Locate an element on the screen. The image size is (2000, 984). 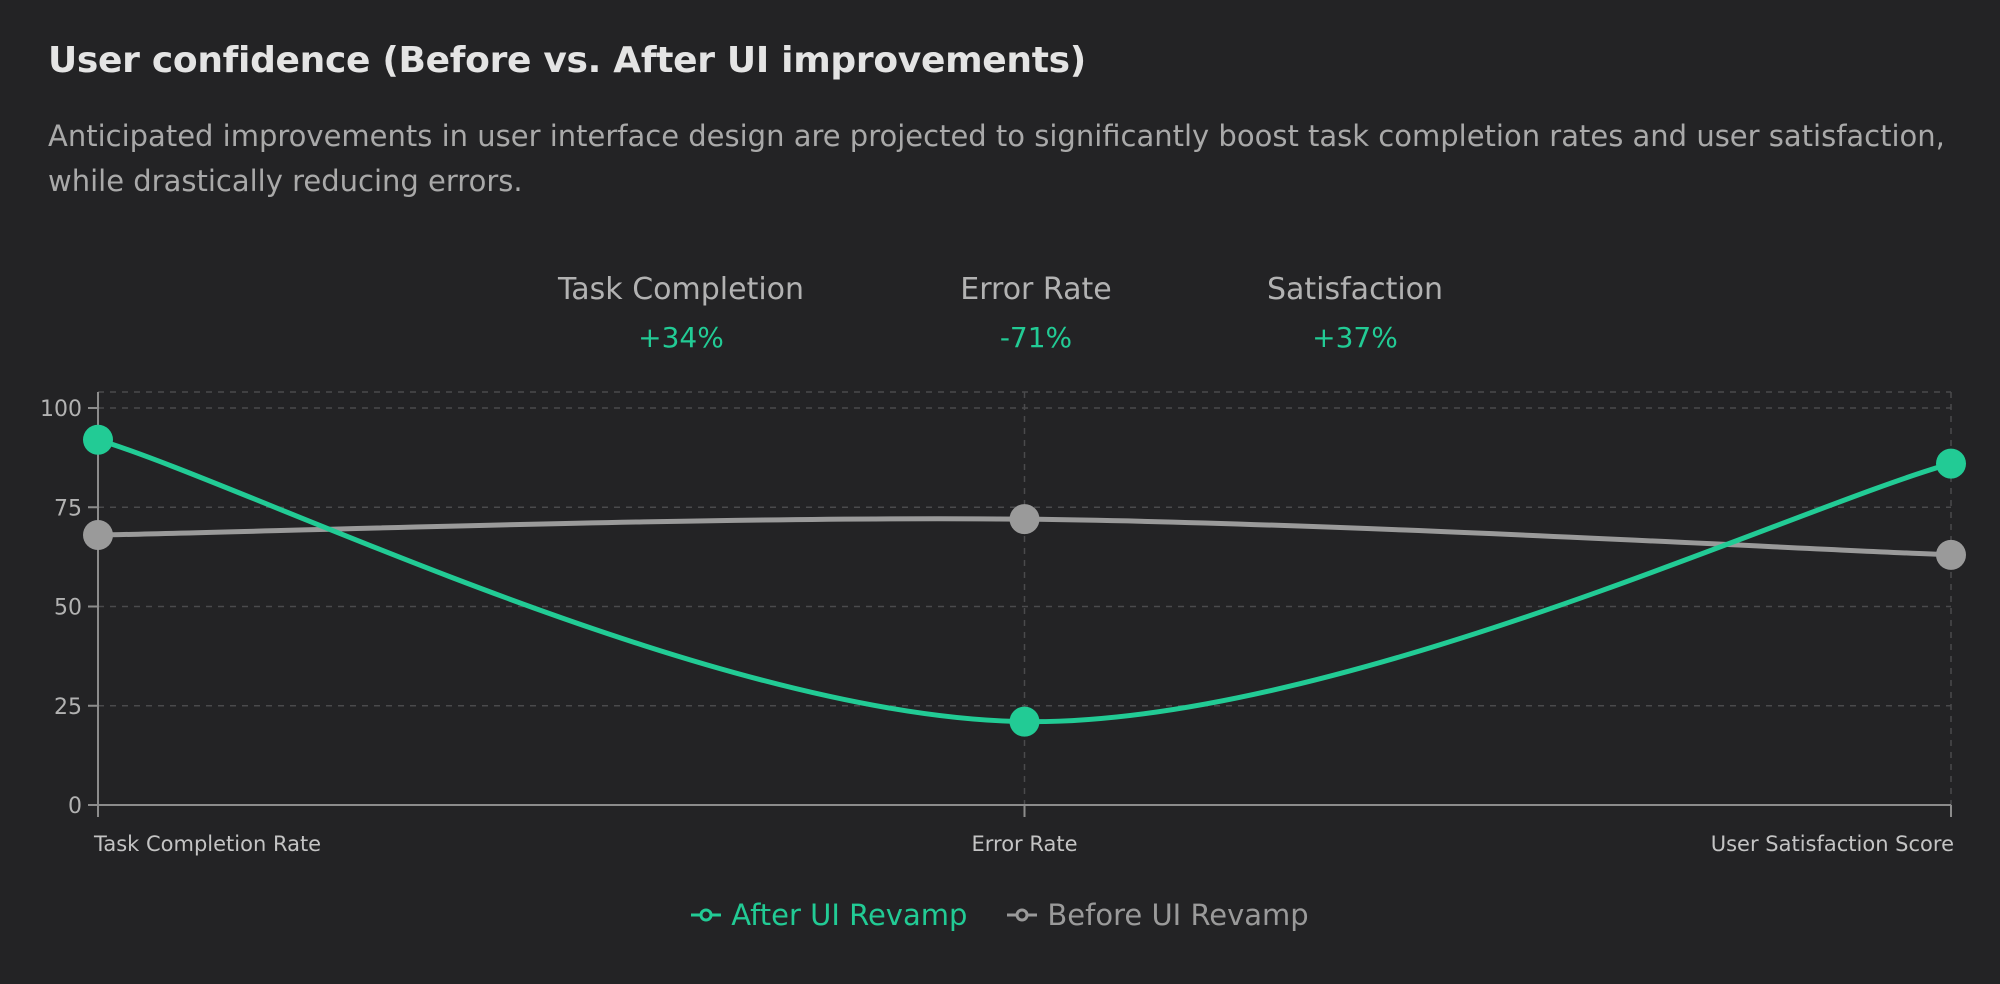
stat-label: Satisfaction is located at coordinates (1355, 289).